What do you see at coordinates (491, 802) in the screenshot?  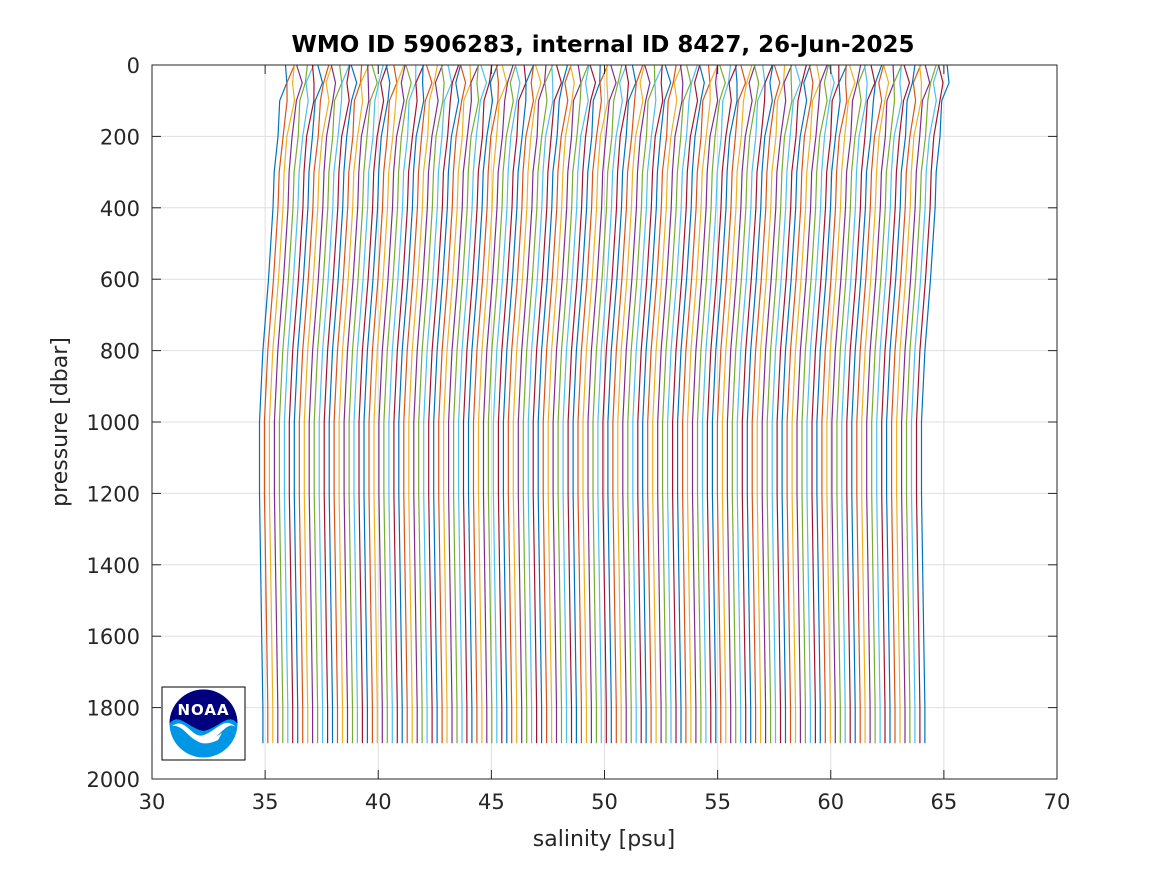 I see `x-tick-label: 45` at bounding box center [491, 802].